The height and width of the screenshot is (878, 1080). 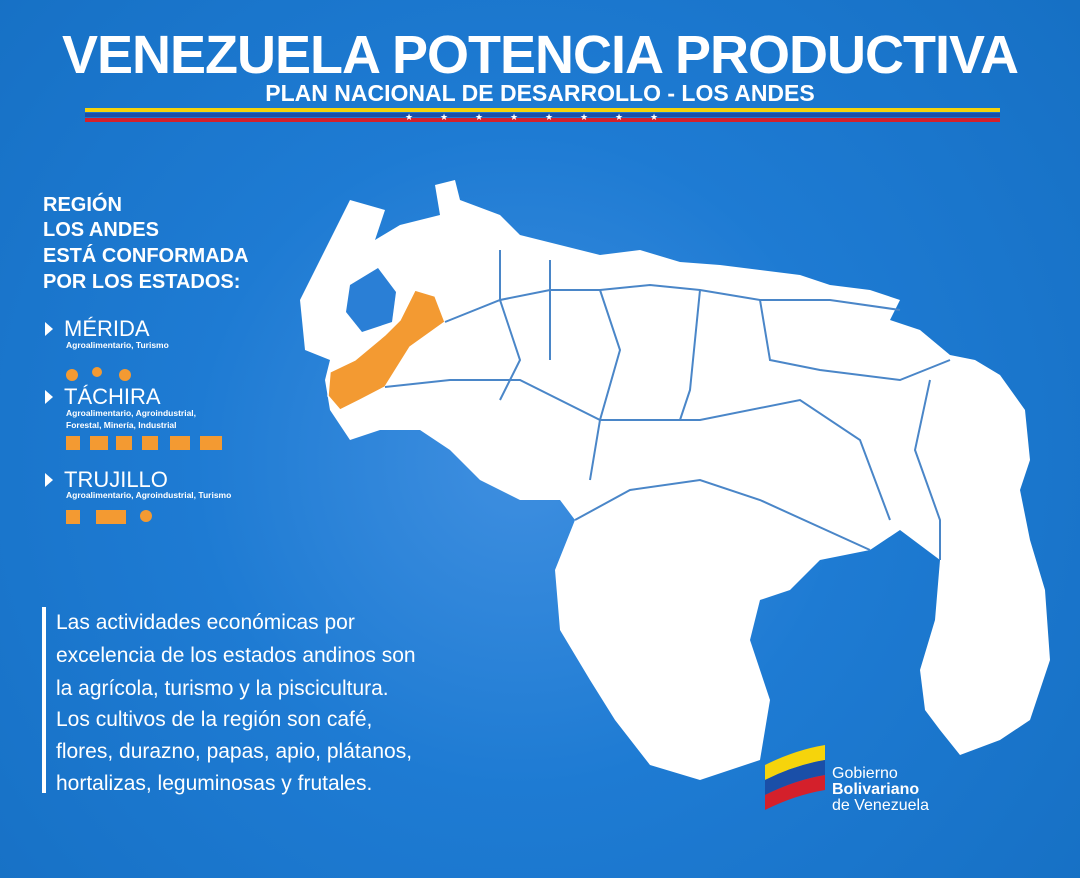 I want to click on description-line: hortalizas, leguminosas y frutales., so click(x=214, y=783).